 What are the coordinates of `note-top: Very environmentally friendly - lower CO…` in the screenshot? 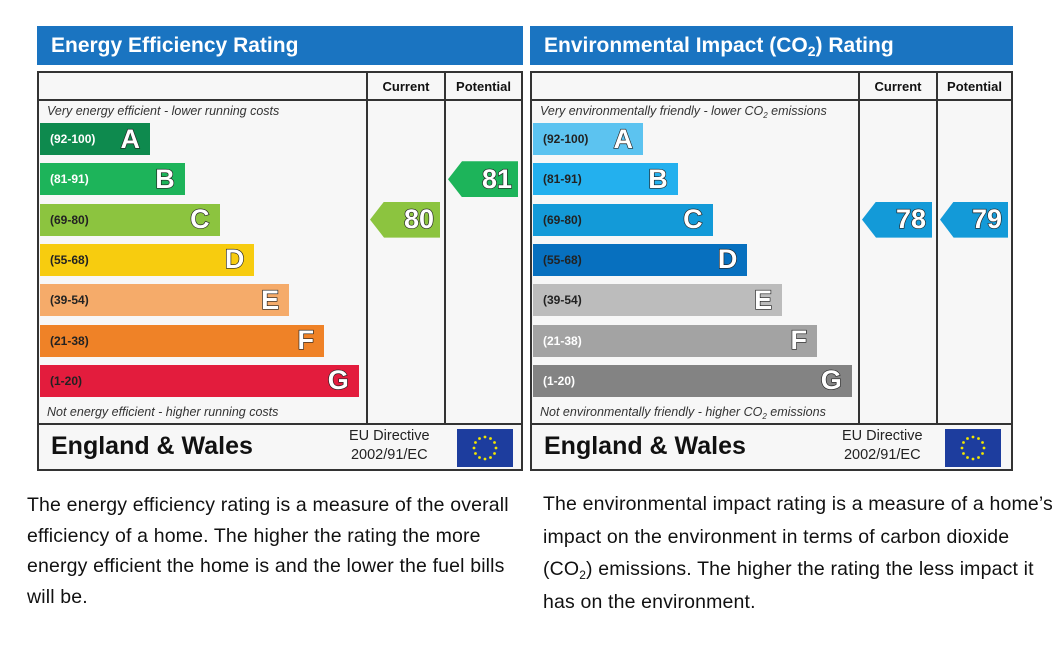 It's located at (683, 112).